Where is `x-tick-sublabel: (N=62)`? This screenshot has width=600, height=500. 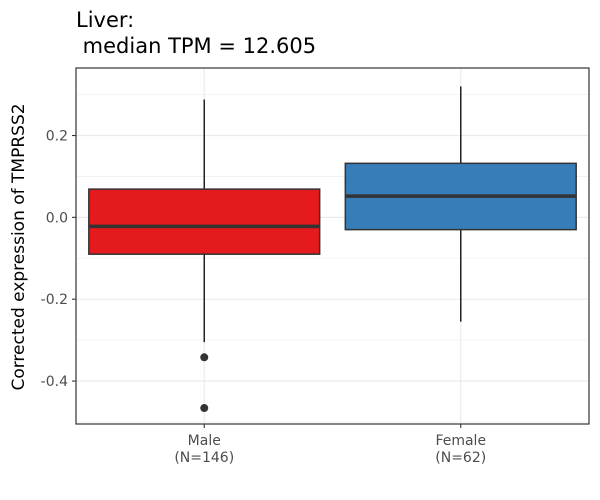 x-tick-sublabel: (N=62) is located at coordinates (460, 458).